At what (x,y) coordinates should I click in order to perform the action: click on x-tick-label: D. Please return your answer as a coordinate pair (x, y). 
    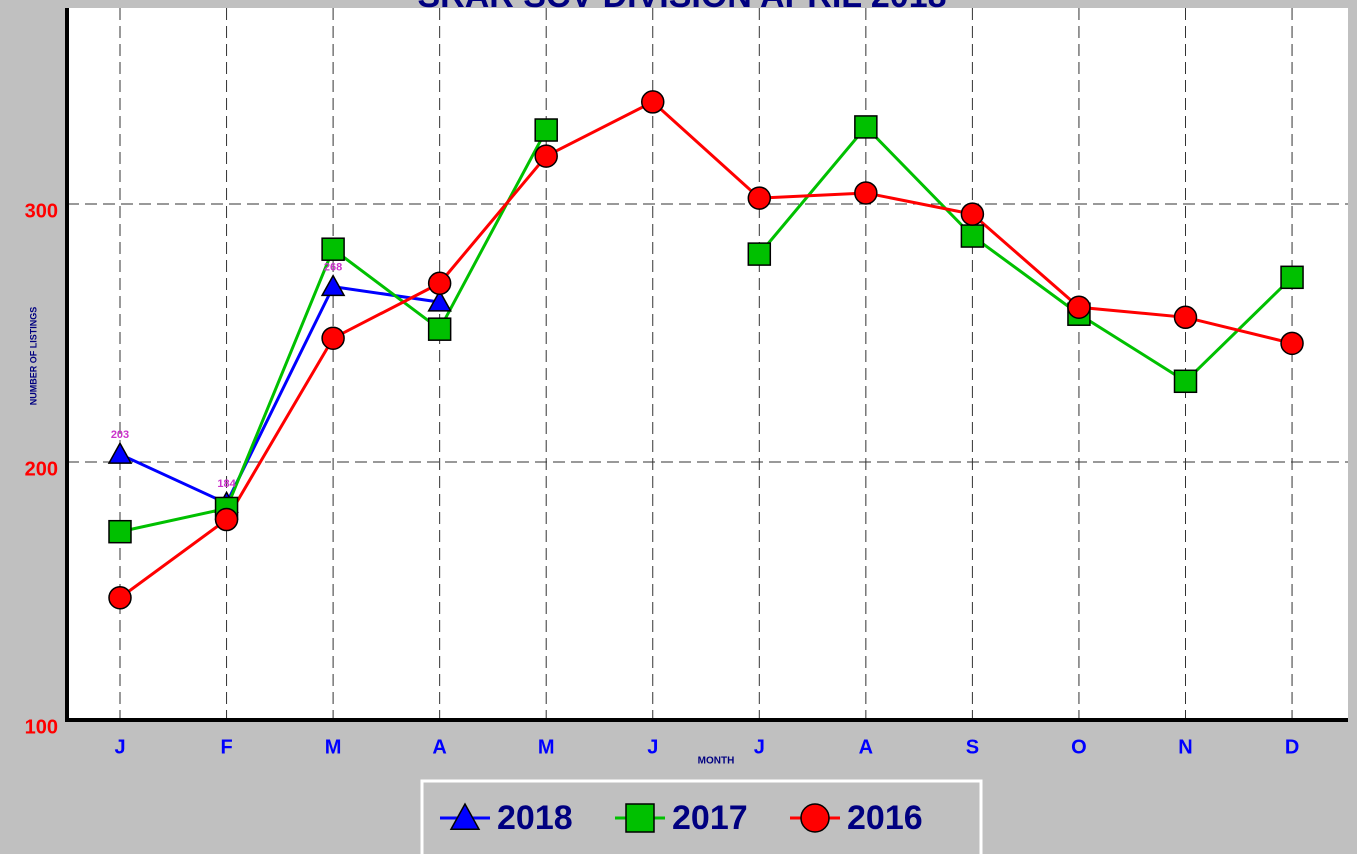
    Looking at the image, I should click on (1292, 747).